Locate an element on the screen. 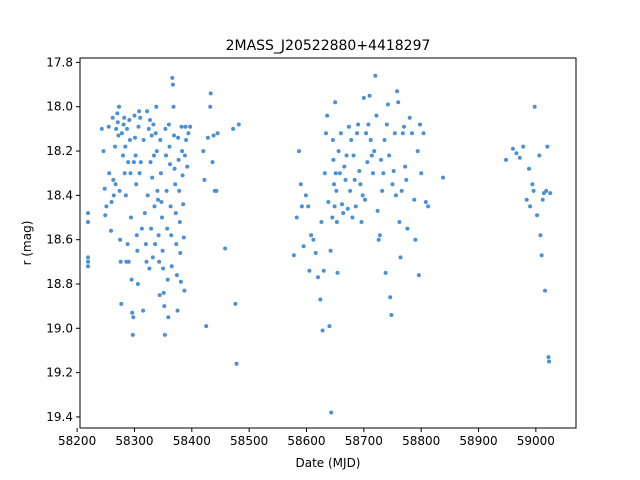 The width and height of the screenshot is (640, 480). x-tick-label: 58900 is located at coordinates (478, 441).